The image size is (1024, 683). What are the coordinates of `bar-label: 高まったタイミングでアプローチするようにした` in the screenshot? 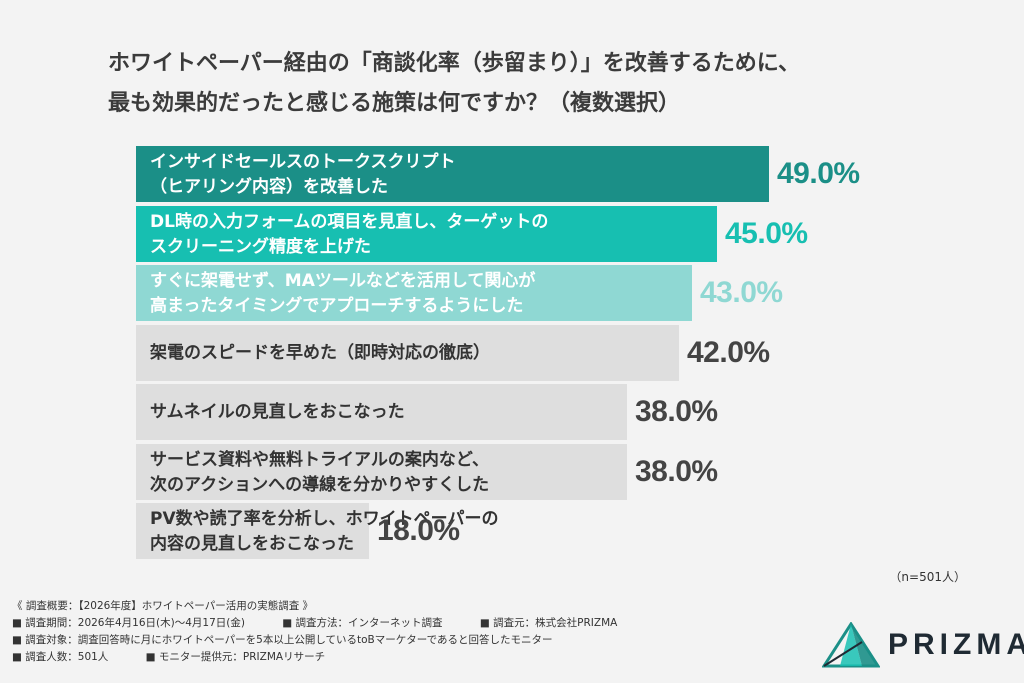 It's located at (337, 306).